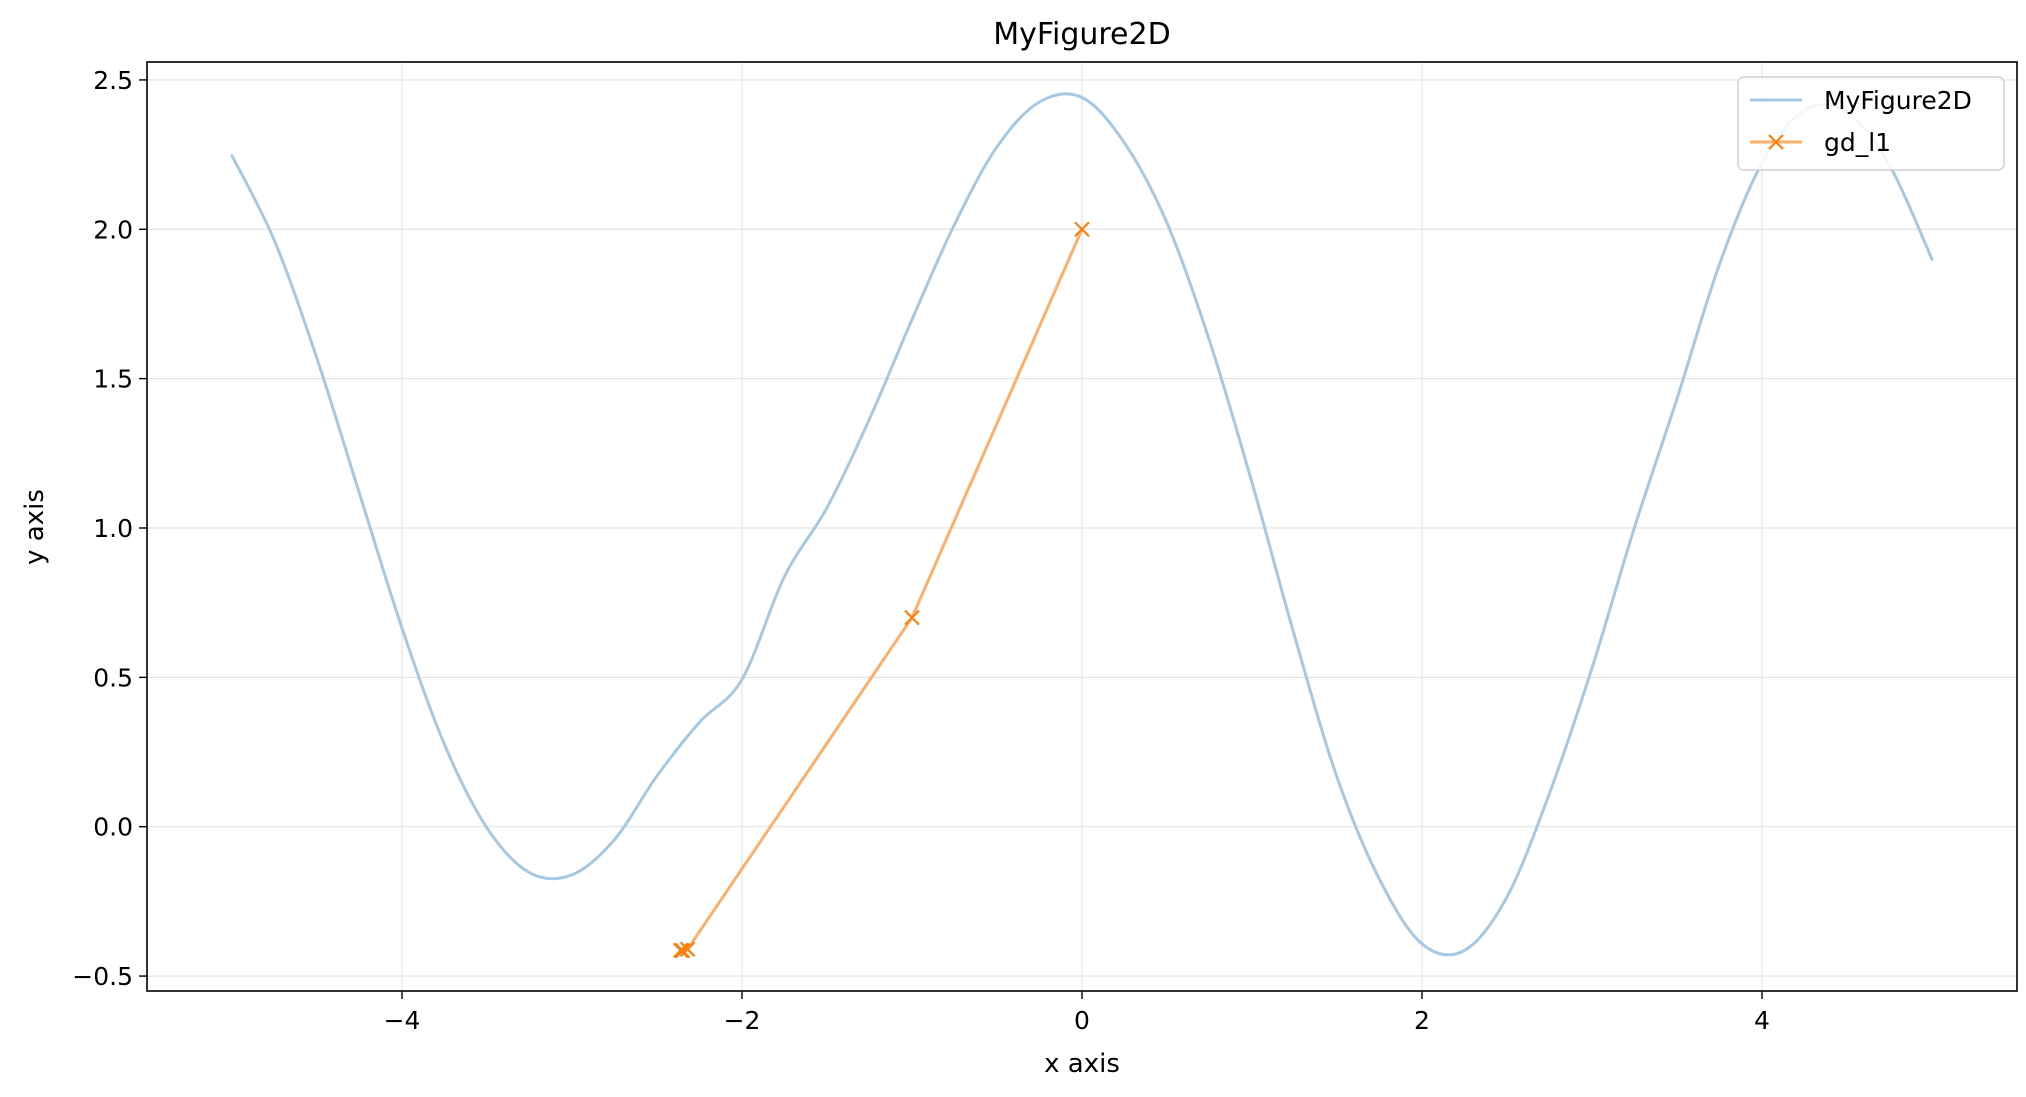 The image size is (2026, 1097). What do you see at coordinates (113, 80) in the screenshot?
I see `y-tick-label: 2.5` at bounding box center [113, 80].